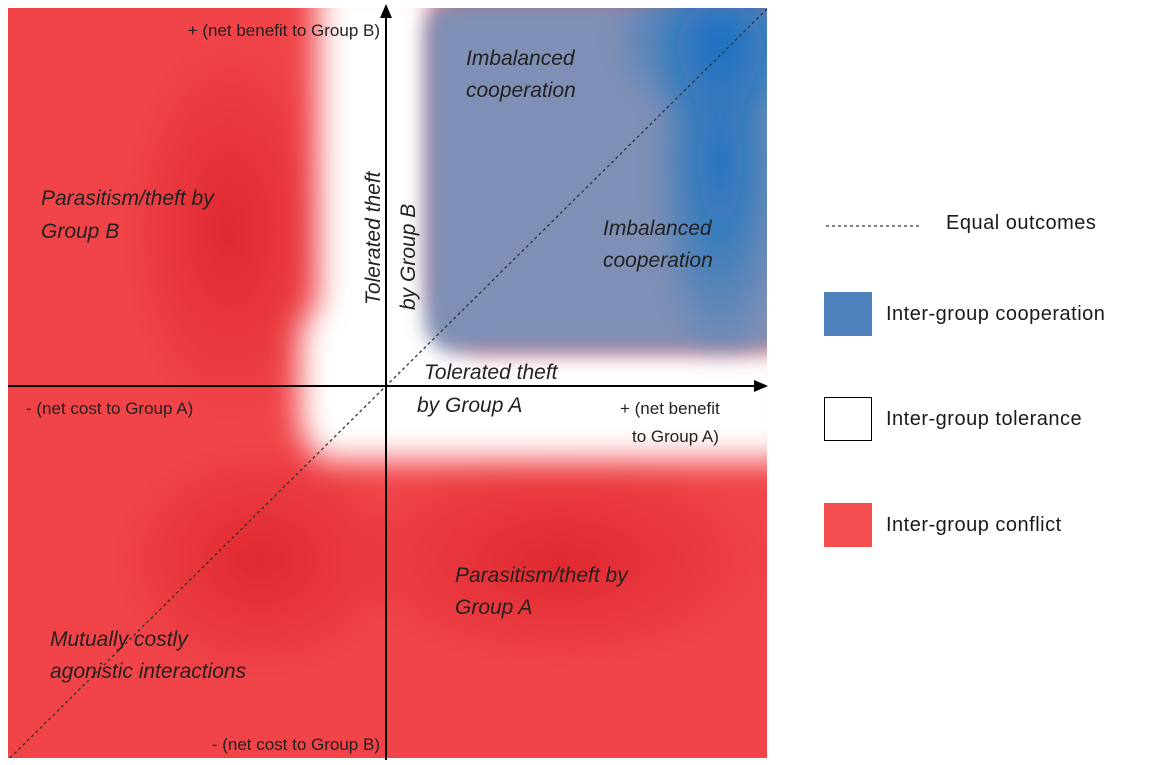 The image size is (1171, 765). I want to click on label-imbalanced-top-1: Imbalanced, so click(520, 58).